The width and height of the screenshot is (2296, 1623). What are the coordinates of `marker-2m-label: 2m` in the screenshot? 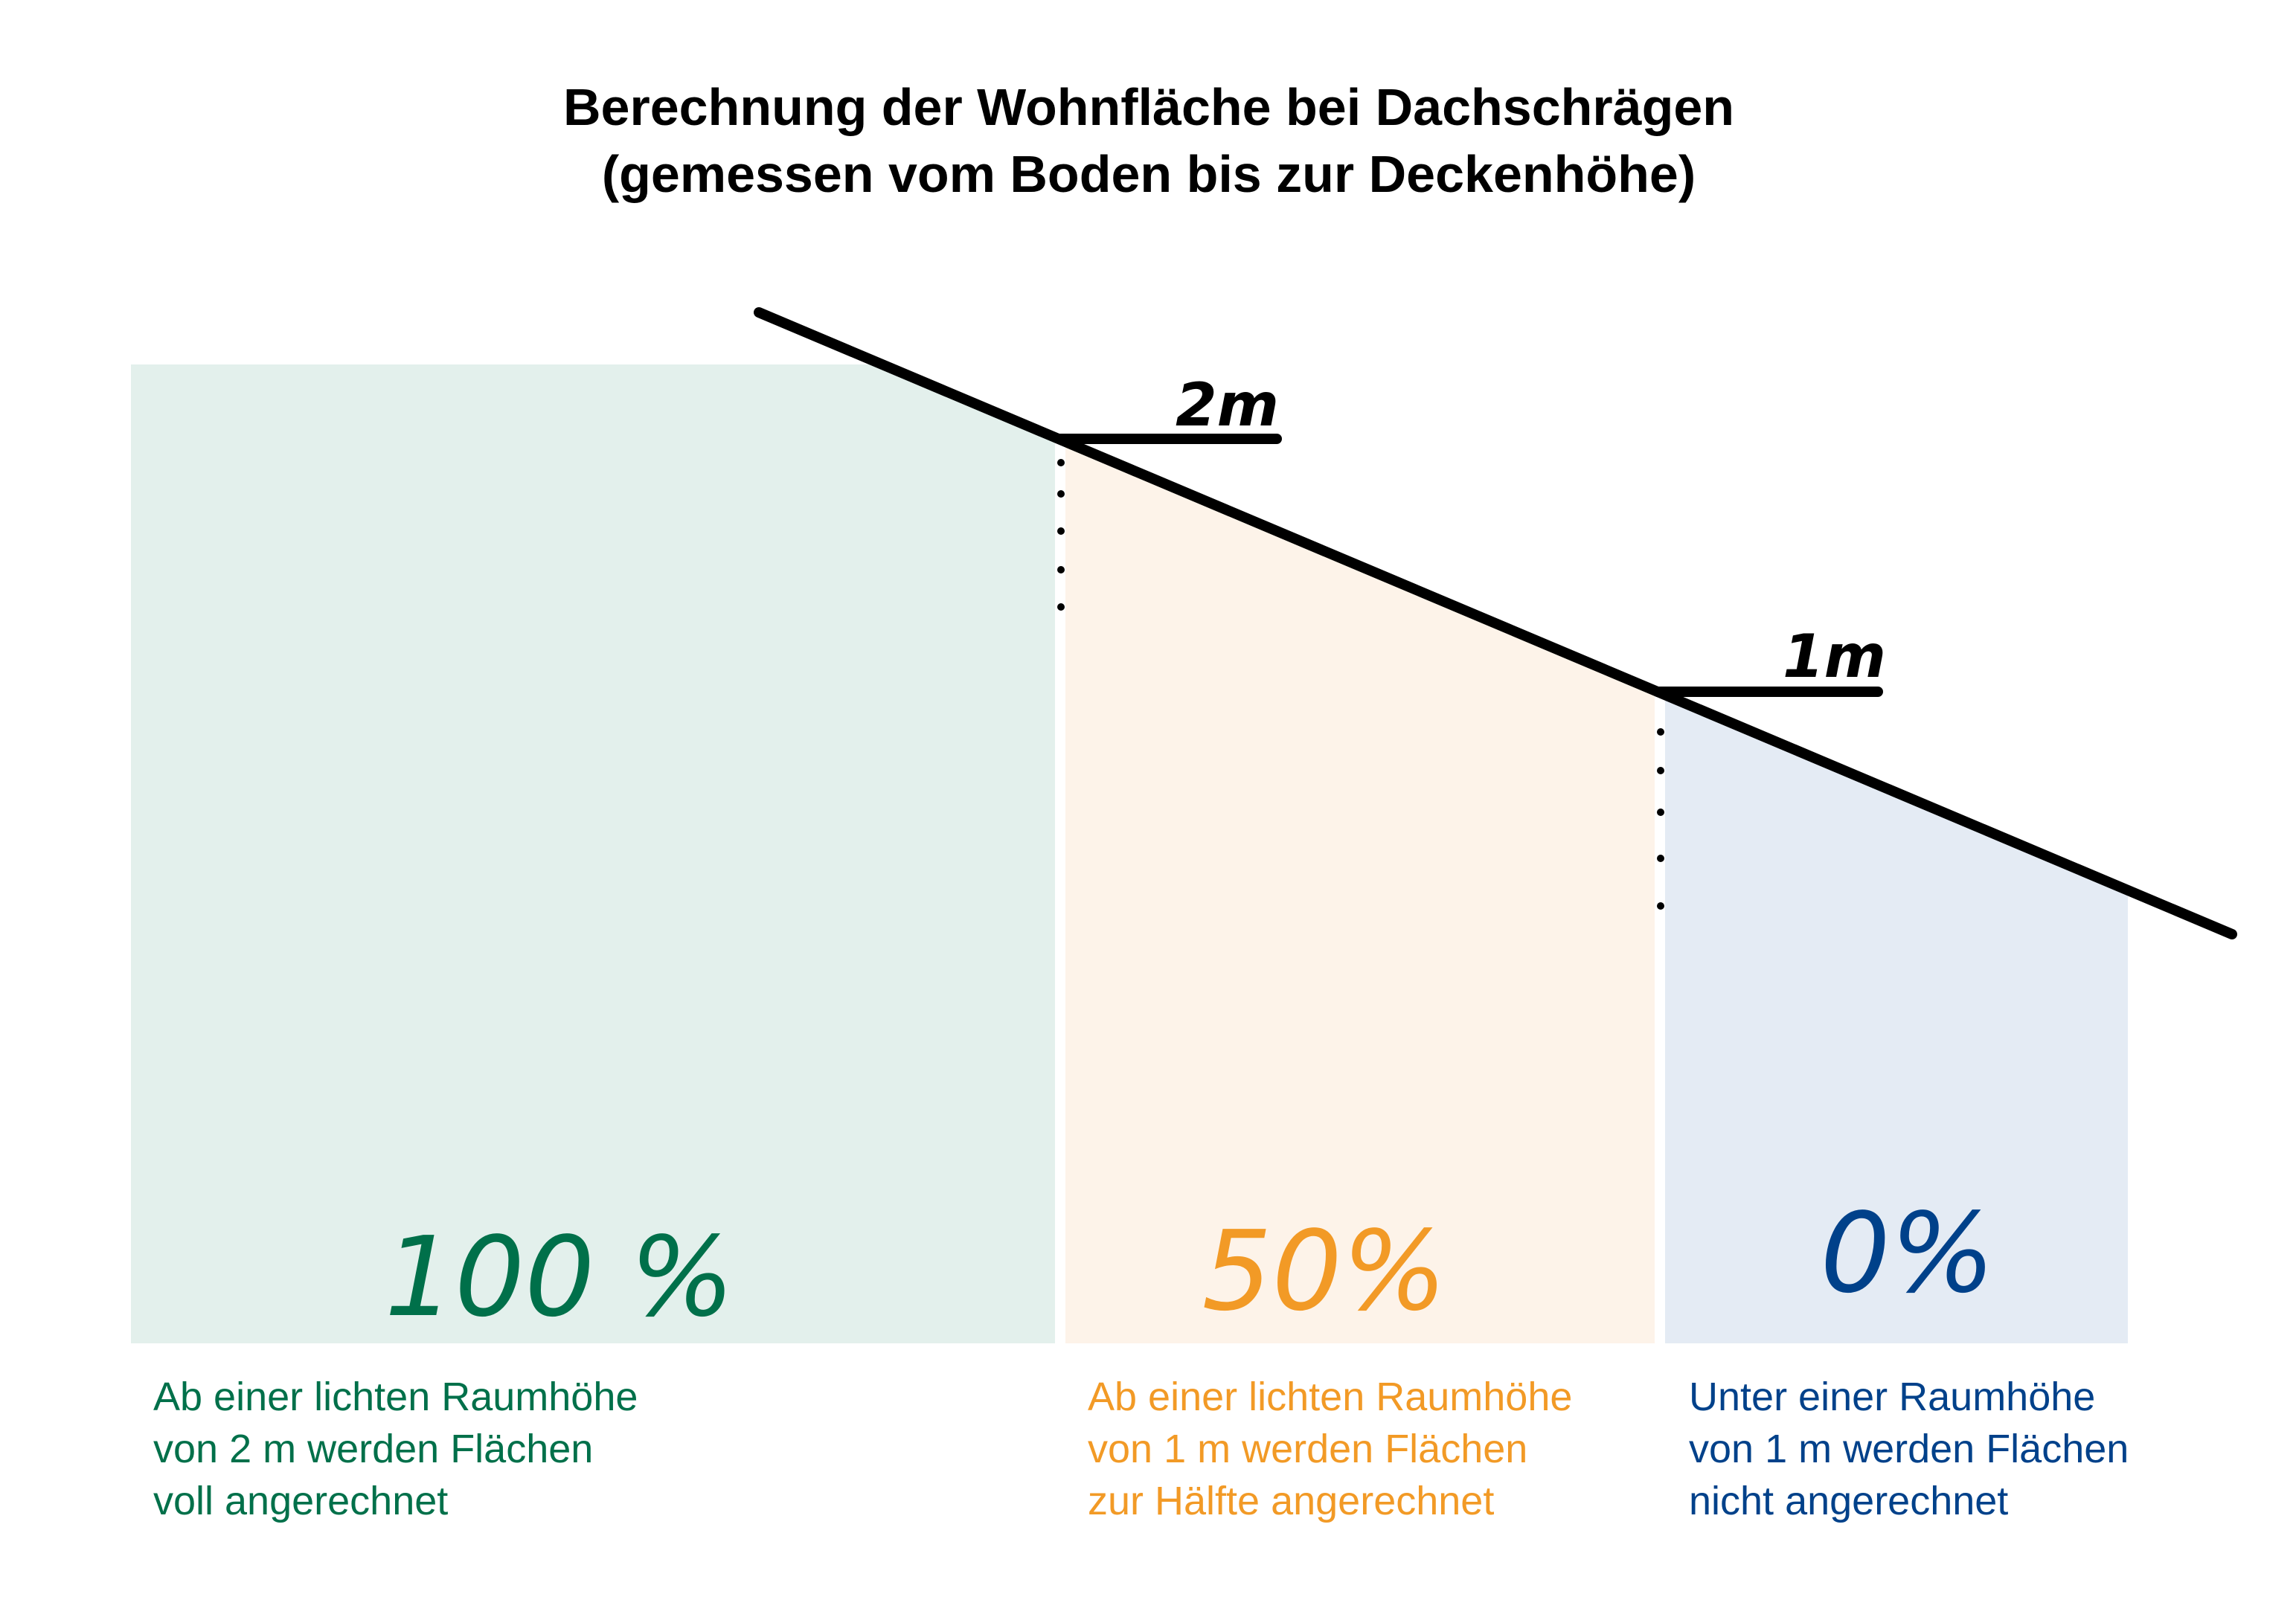 It's located at (1227, 405).